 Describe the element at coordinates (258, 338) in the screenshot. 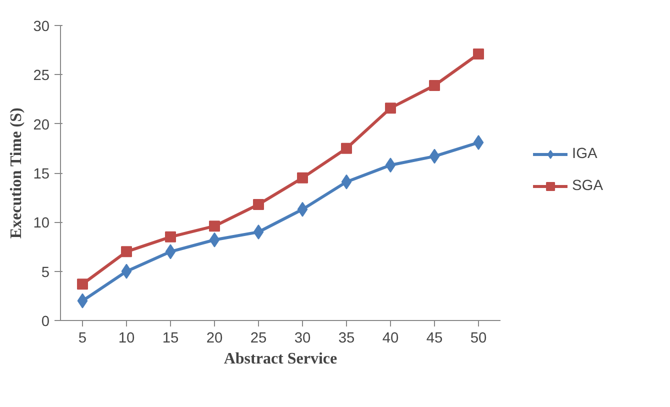

I see `x-tick-label: 25` at that location.